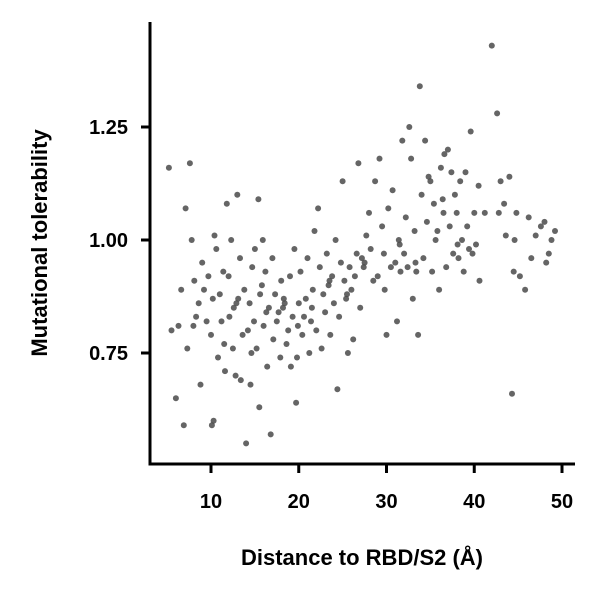 The width and height of the screenshot is (600, 600). Describe the element at coordinates (386, 488) in the screenshot. I see `x-ticks-layer: 10 20 30 40 50` at that location.